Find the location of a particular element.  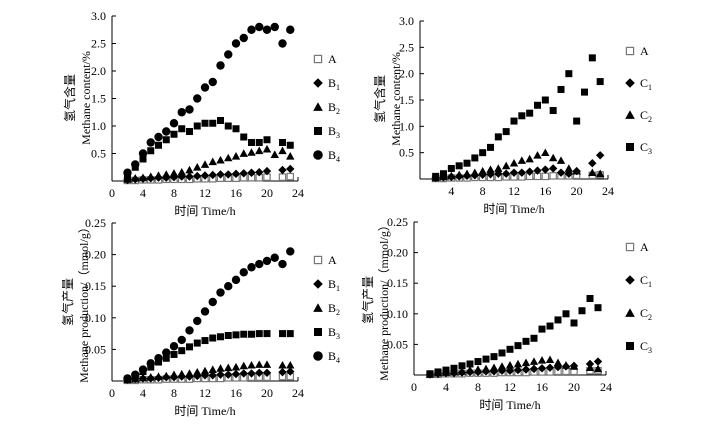

x-tick-label: 16 is located at coordinates (236, 193).